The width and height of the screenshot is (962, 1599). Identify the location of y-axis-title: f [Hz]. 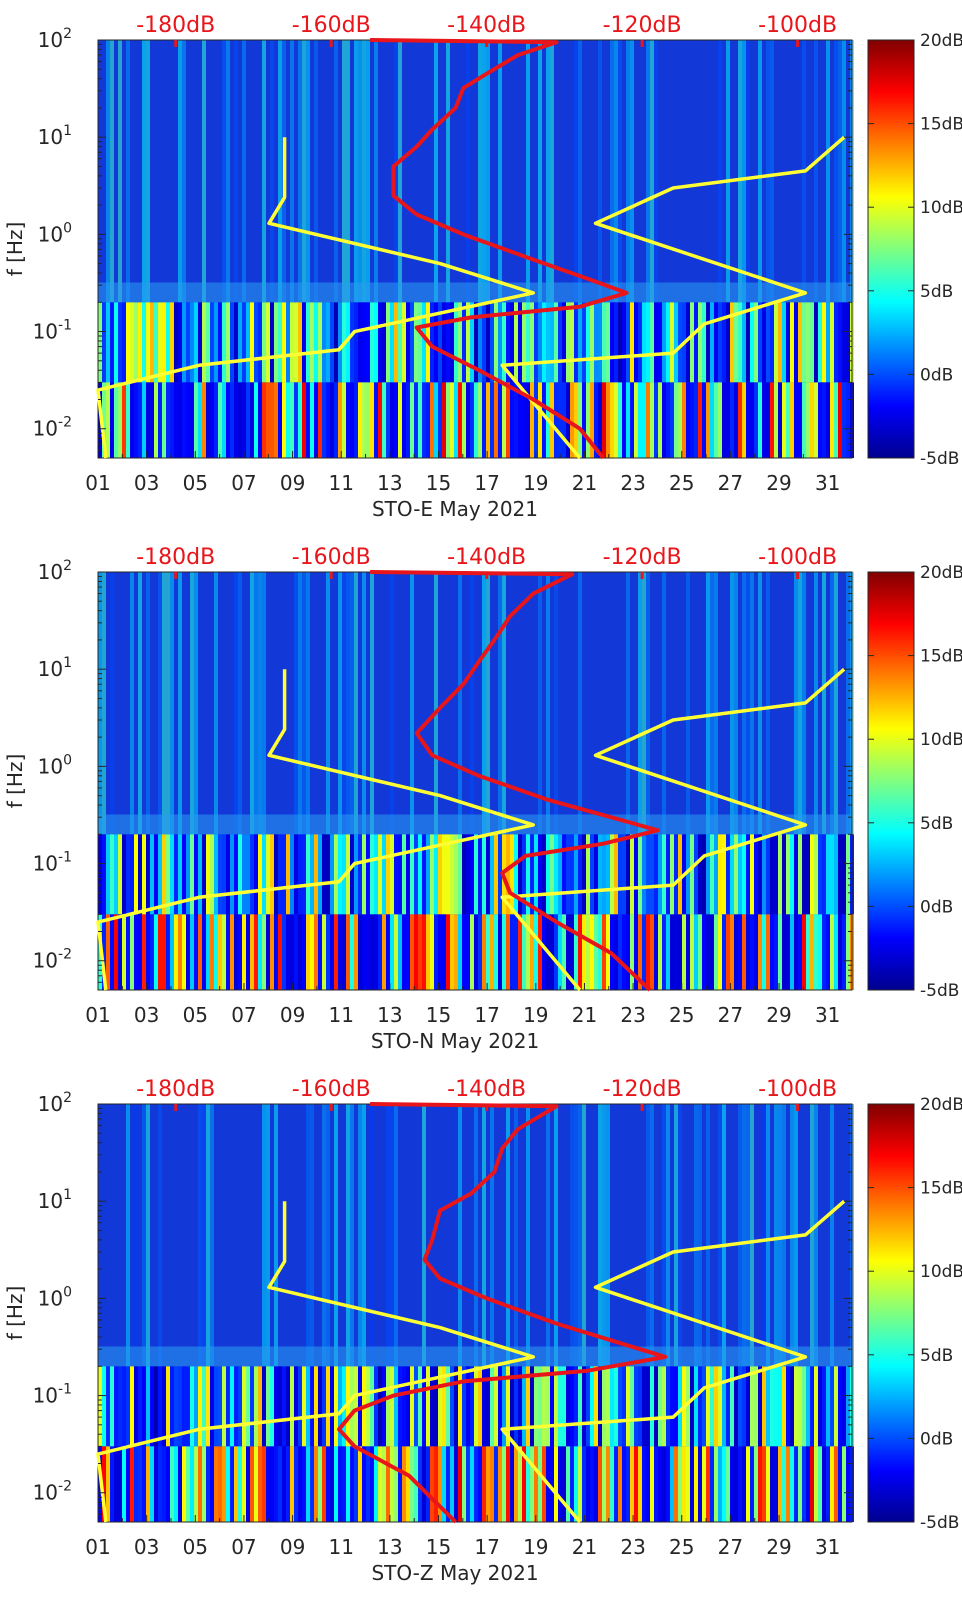
(15, 781).